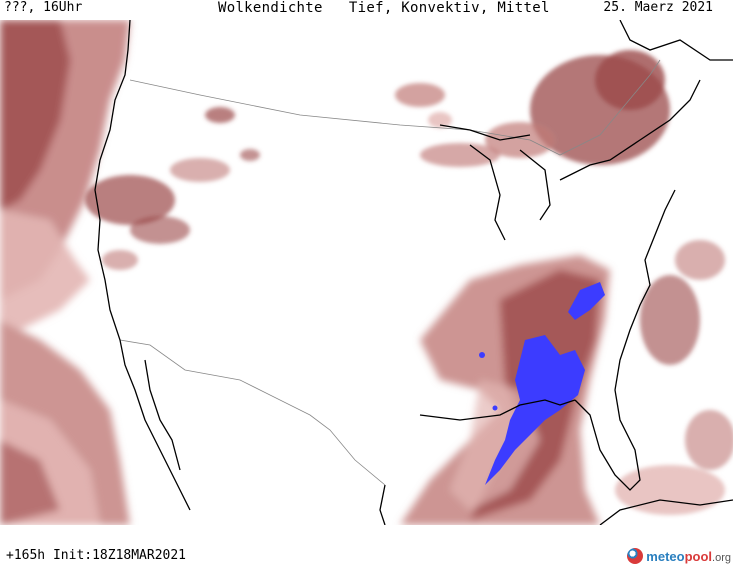 The height and width of the screenshot is (567, 733). I want to click on logo-tld: .org, so click(721, 557).